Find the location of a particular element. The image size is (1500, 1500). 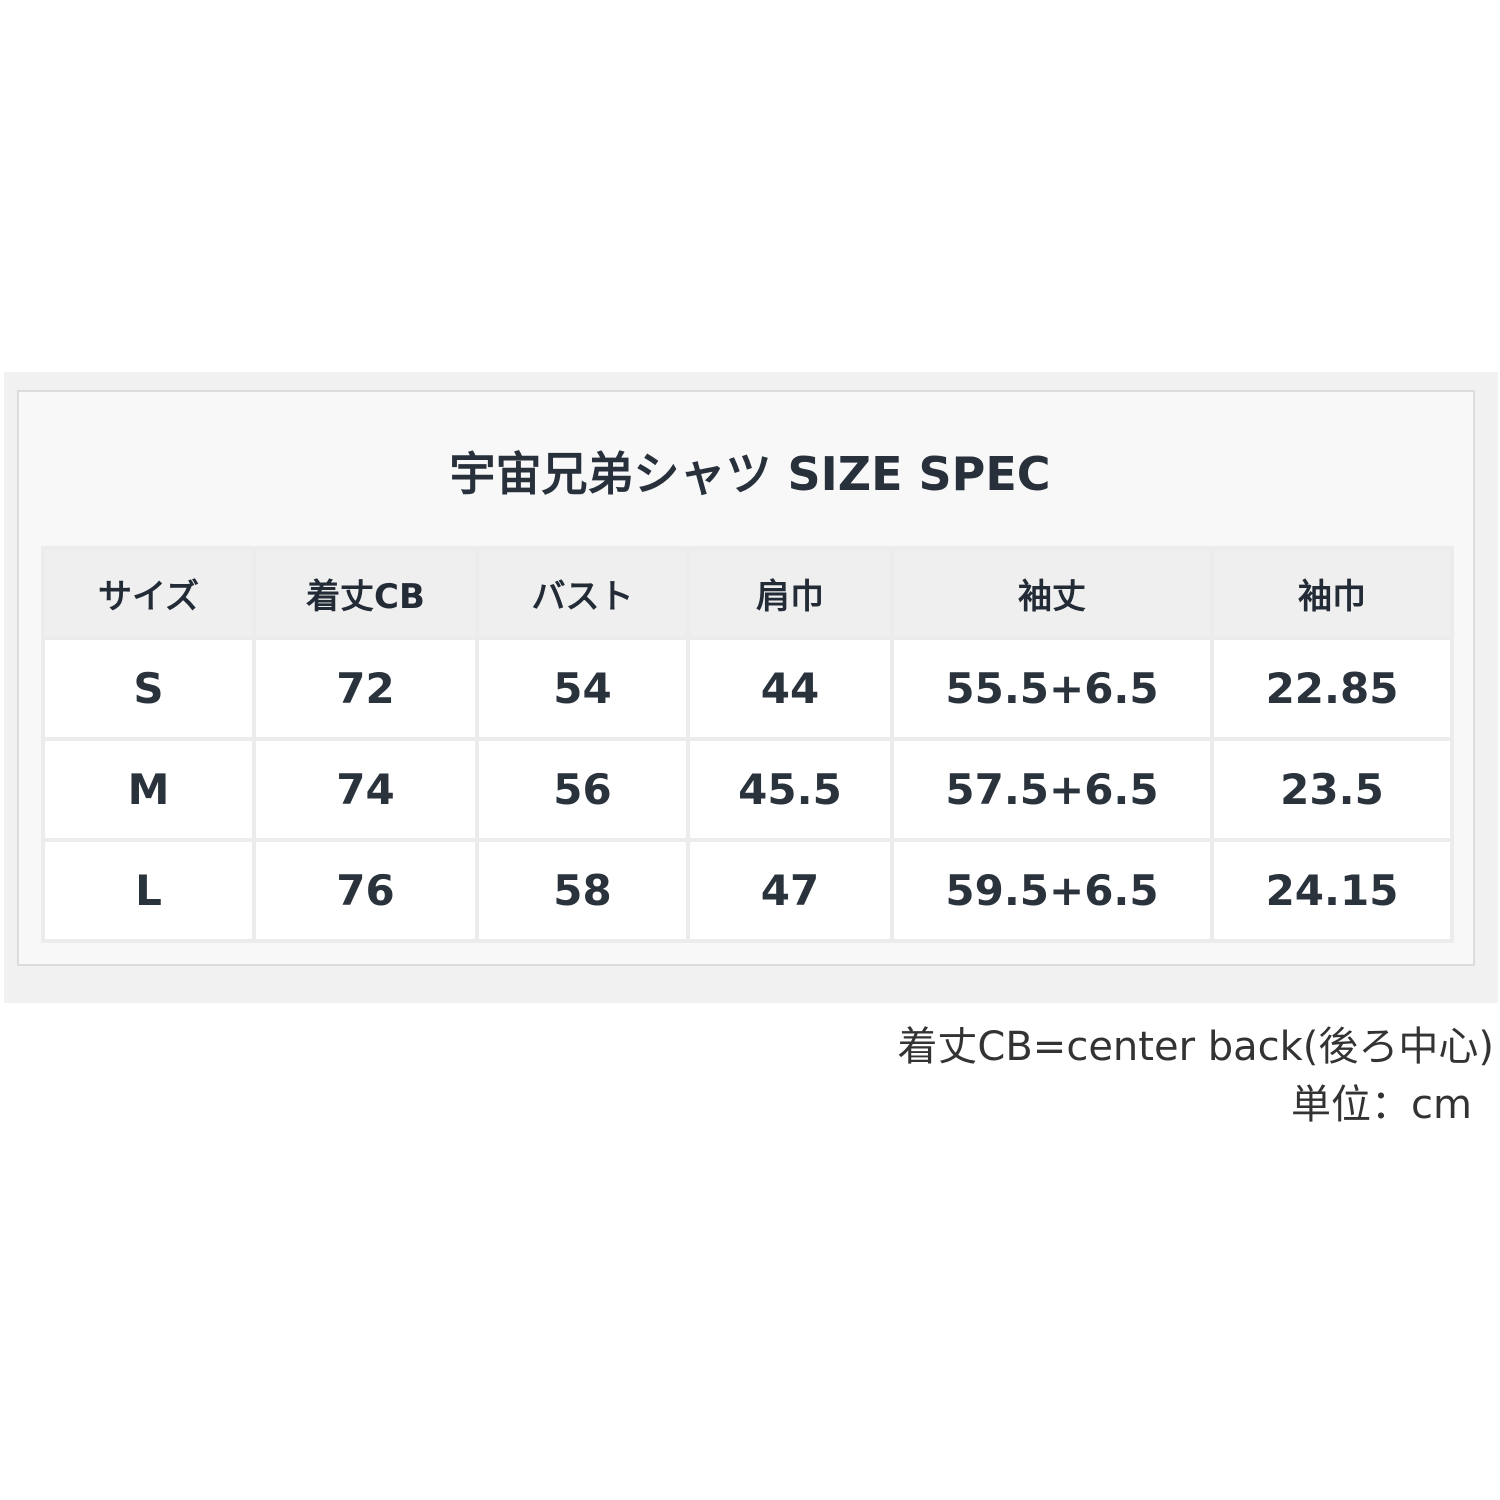

unit-note: 単位：cm is located at coordinates (1381, 1105).